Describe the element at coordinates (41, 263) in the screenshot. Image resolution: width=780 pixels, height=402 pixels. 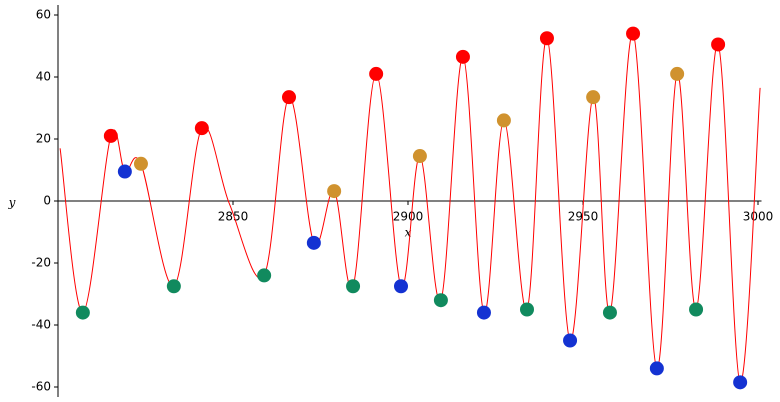
I see `y-tick-label: -20` at that location.